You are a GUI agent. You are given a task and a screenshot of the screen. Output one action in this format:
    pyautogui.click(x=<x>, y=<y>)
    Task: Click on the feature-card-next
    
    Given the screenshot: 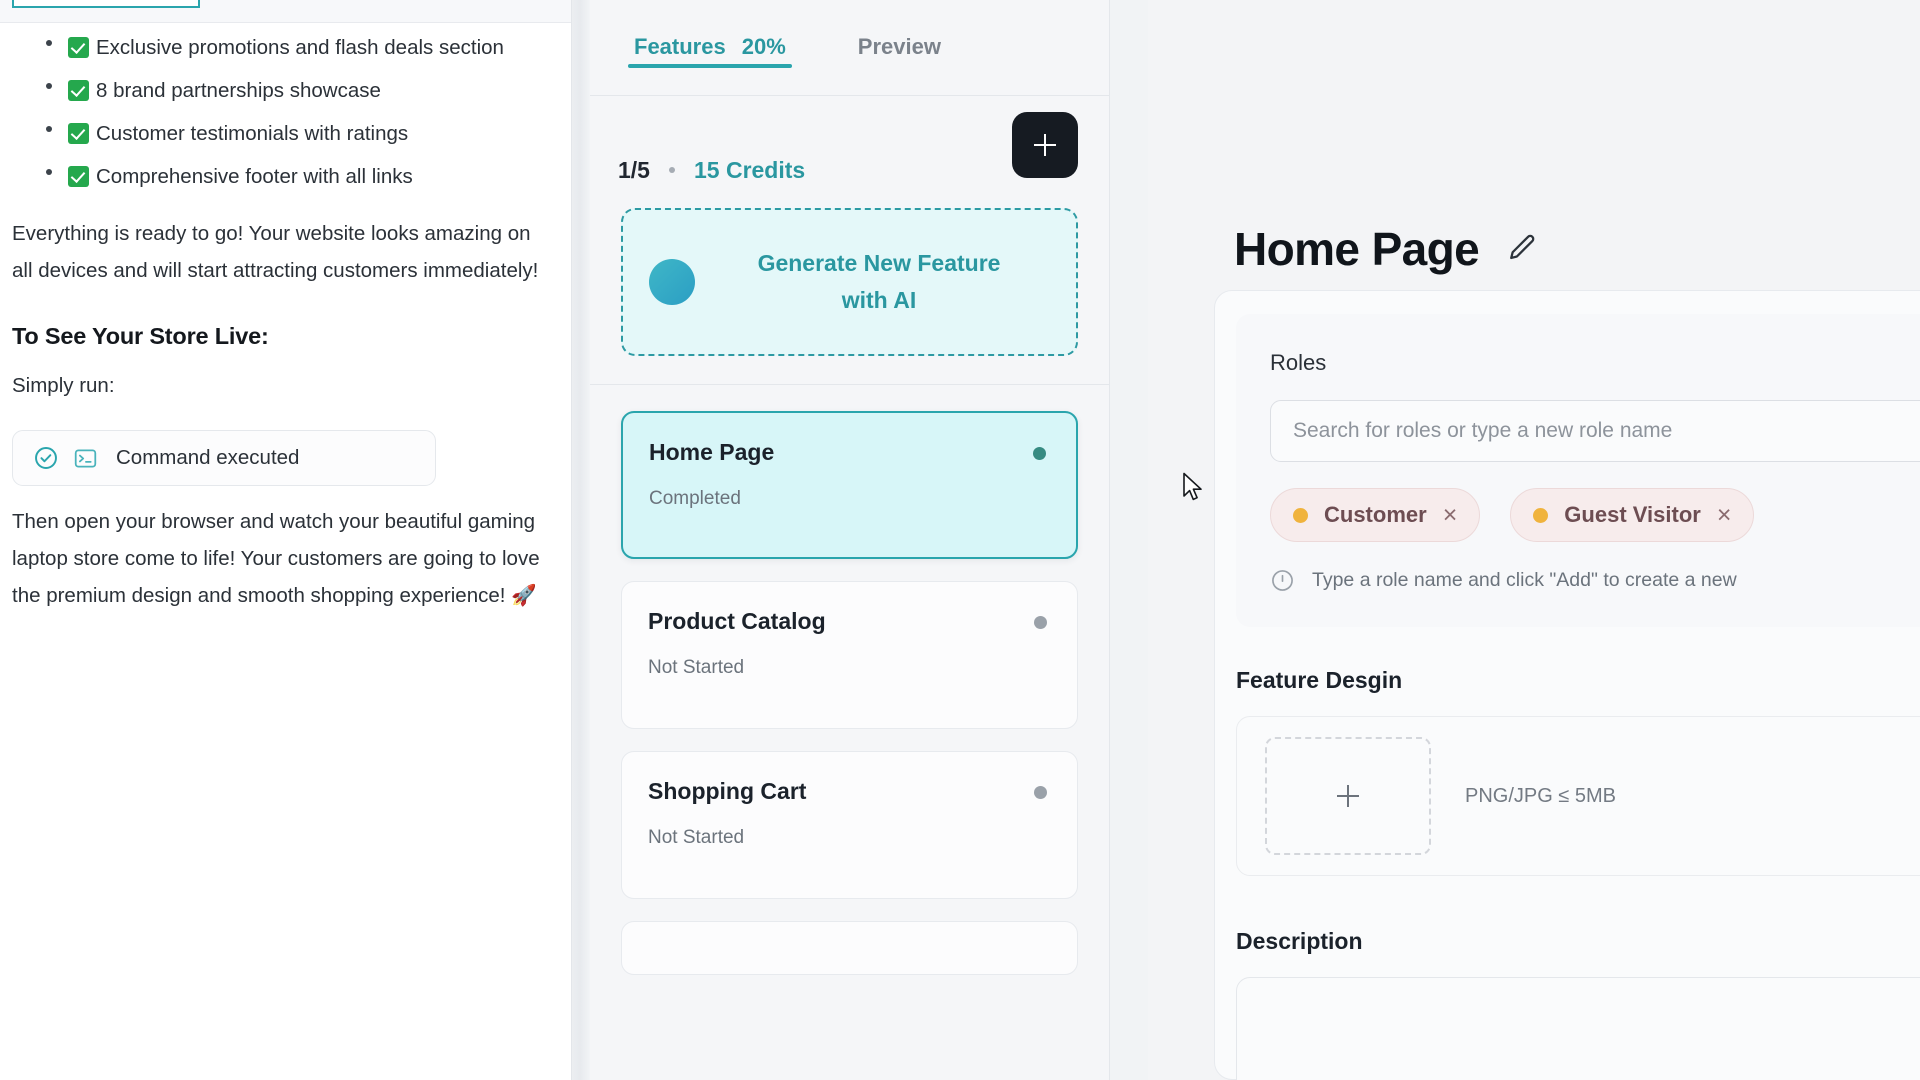 What is the action you would take?
    pyautogui.click(x=849, y=948)
    